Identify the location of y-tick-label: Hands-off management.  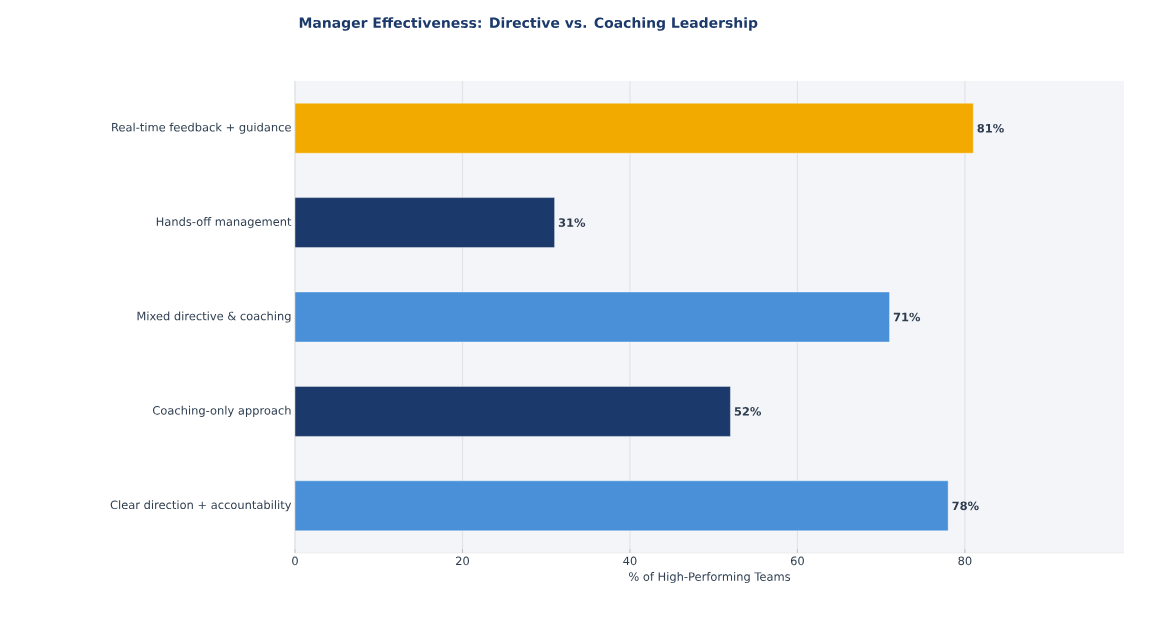
(224, 223).